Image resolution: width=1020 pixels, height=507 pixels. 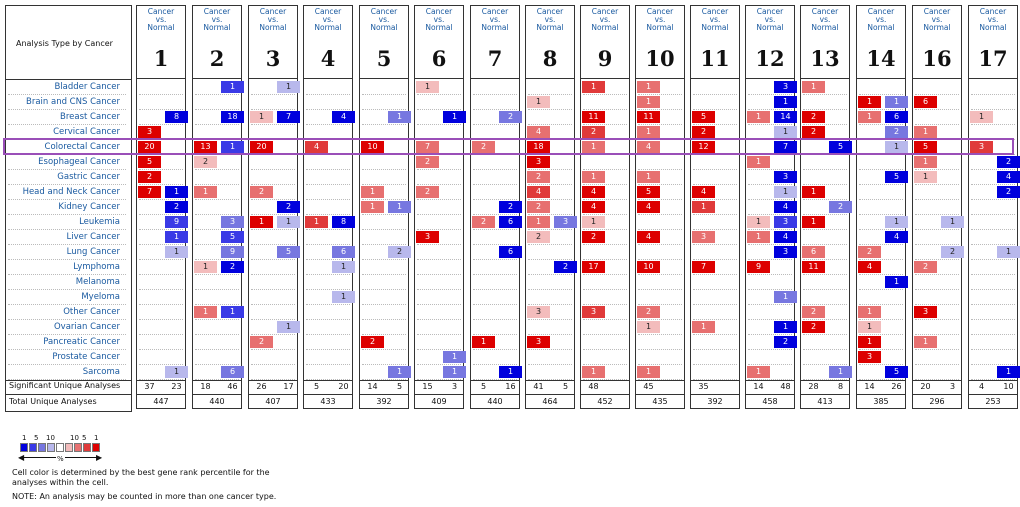 What do you see at coordinates (343, 222) in the screenshot?
I see `down-cell: 8` at bounding box center [343, 222].